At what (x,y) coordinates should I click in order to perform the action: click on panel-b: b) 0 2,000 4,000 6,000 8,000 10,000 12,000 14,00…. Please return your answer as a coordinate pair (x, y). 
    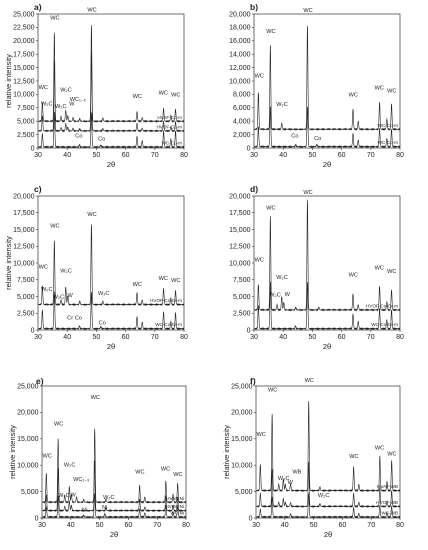
    Looking at the image, I should click on (316, 85).